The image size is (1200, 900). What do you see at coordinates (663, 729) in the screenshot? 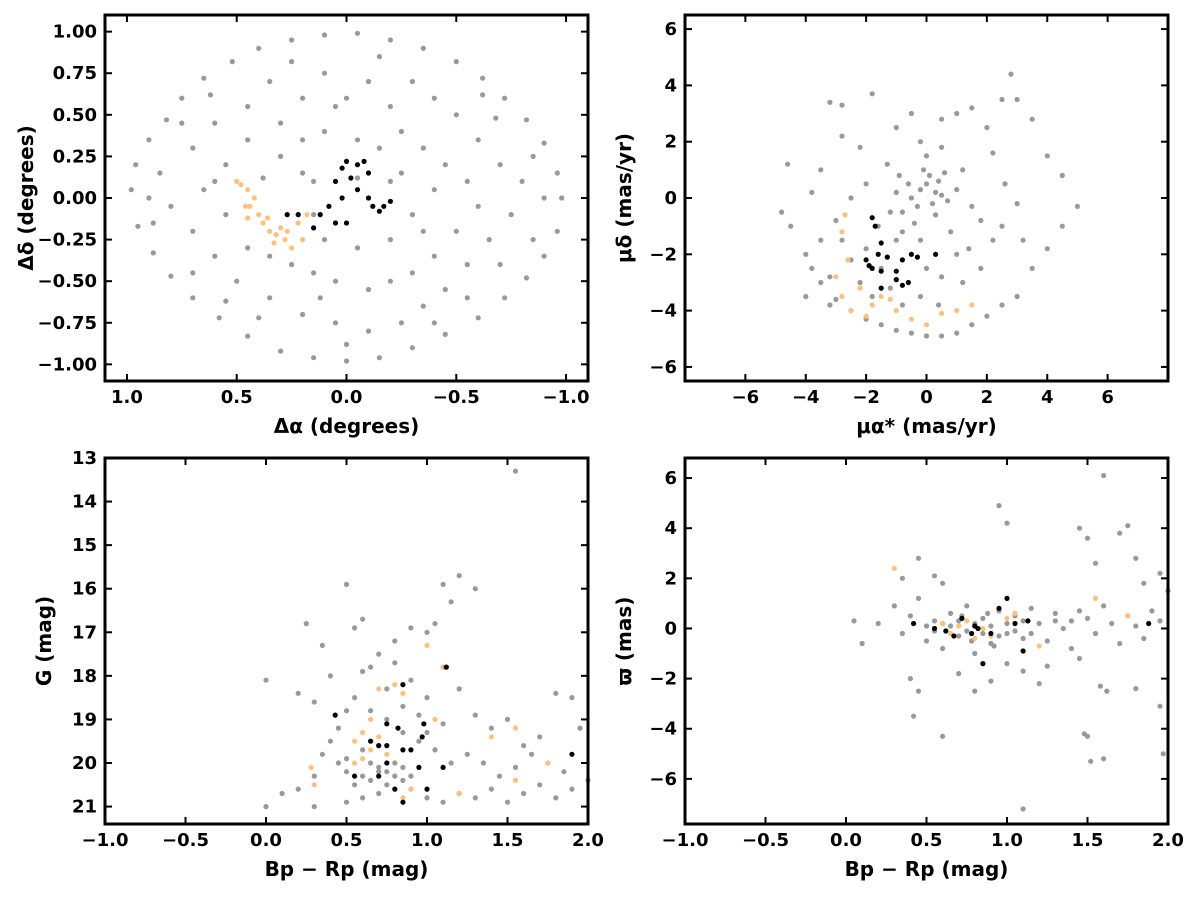
I see `y-tick-label: −4` at bounding box center [663, 729].